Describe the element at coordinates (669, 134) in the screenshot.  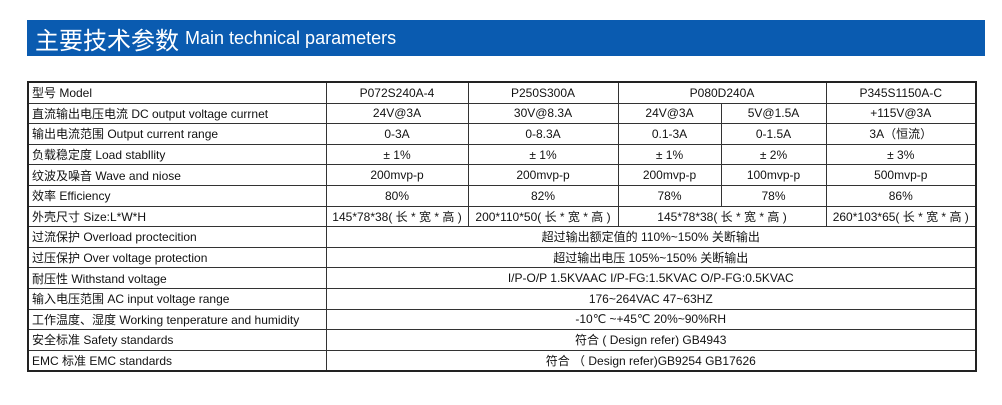
I see `cell: 0.1-3A` at that location.